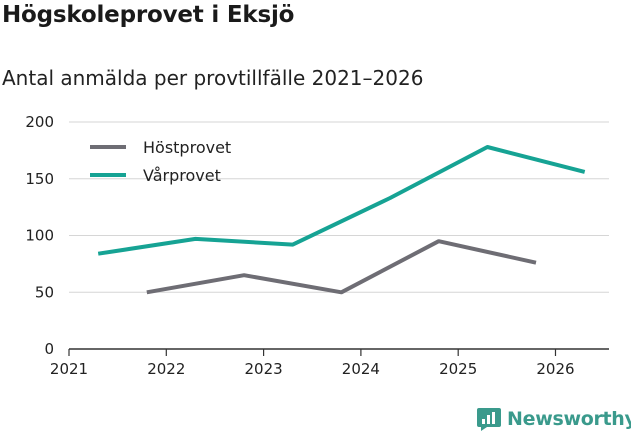 The width and height of the screenshot is (631, 439). I want to click on x-tick-label: 2025, so click(458, 369).